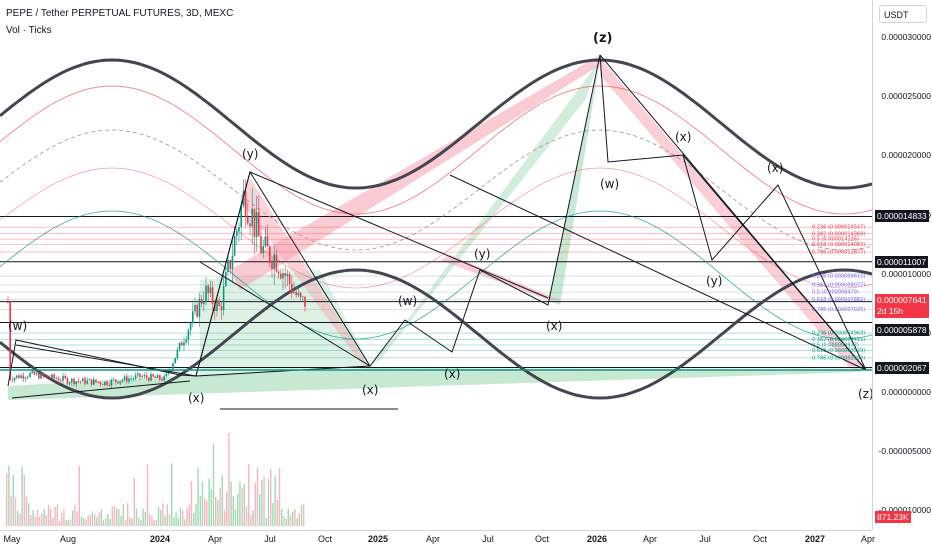  I want to click on time-tick-label: Jul, so click(488, 539).